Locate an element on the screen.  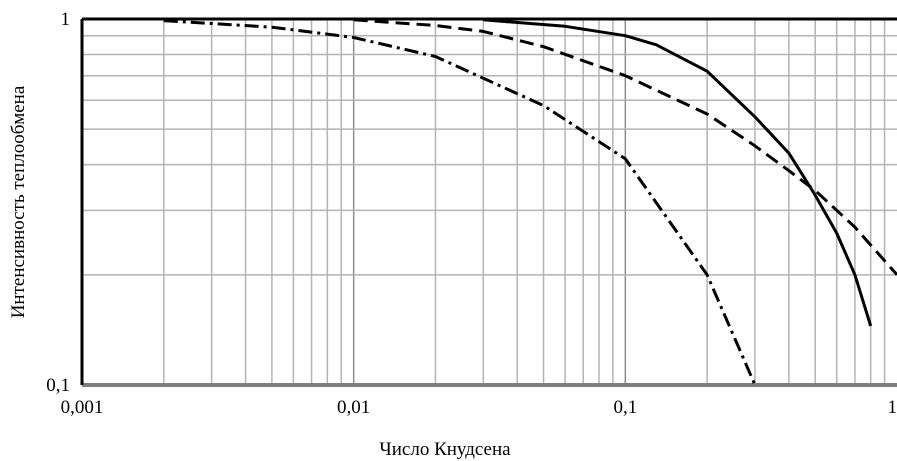
y-tick-label: 1 is located at coordinates (66, 19).